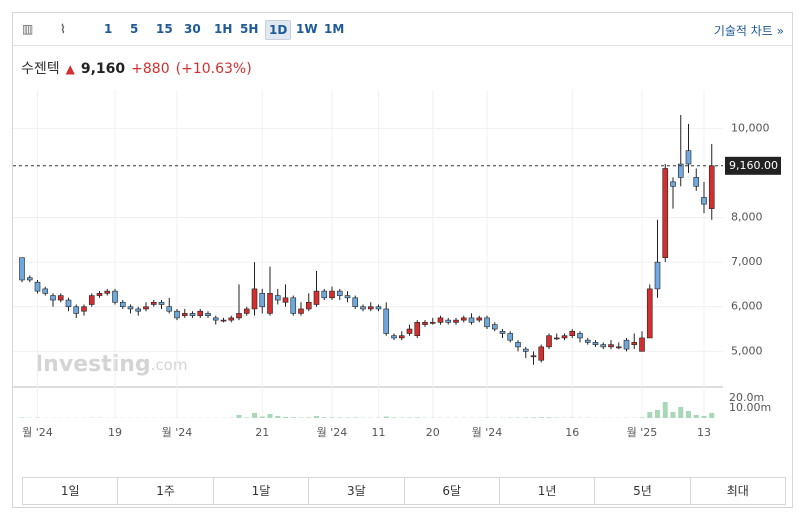 The width and height of the screenshot is (806, 521). What do you see at coordinates (166, 491) in the screenshot?
I see `range-button: 1주` at bounding box center [166, 491].